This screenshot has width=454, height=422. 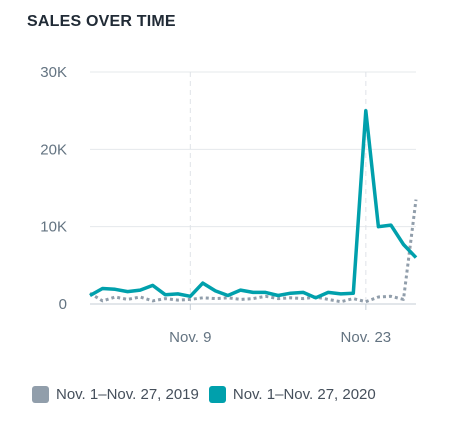 I want to click on x-axis: Nov. 9 Nov. 23, so click(x=280, y=337).